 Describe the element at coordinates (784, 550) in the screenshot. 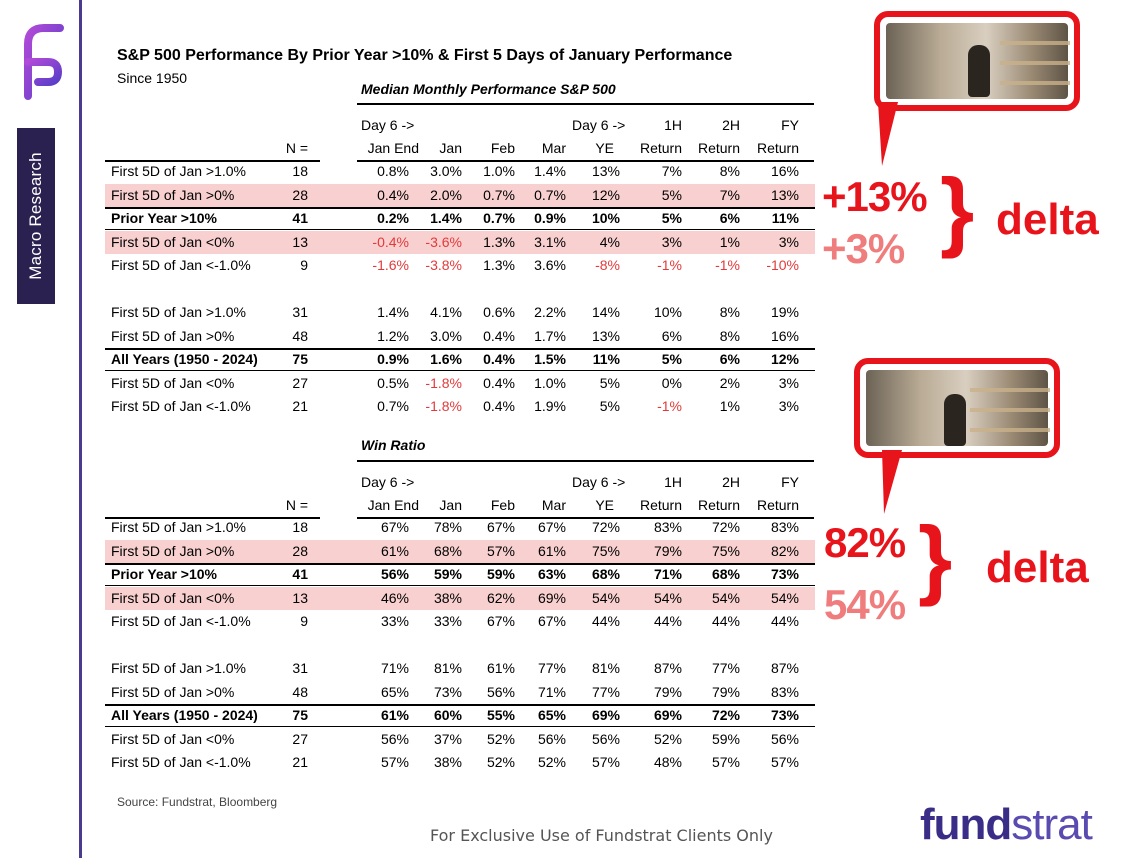

I see `row-value: 82%` at that location.